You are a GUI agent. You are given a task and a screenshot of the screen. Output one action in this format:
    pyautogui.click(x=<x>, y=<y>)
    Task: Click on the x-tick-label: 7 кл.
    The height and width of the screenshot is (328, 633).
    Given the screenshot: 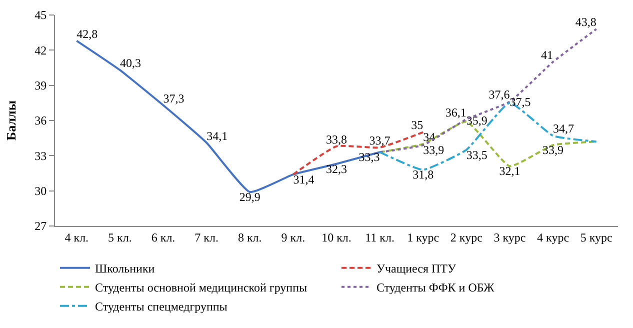 What is the action you would take?
    pyautogui.click(x=206, y=237)
    